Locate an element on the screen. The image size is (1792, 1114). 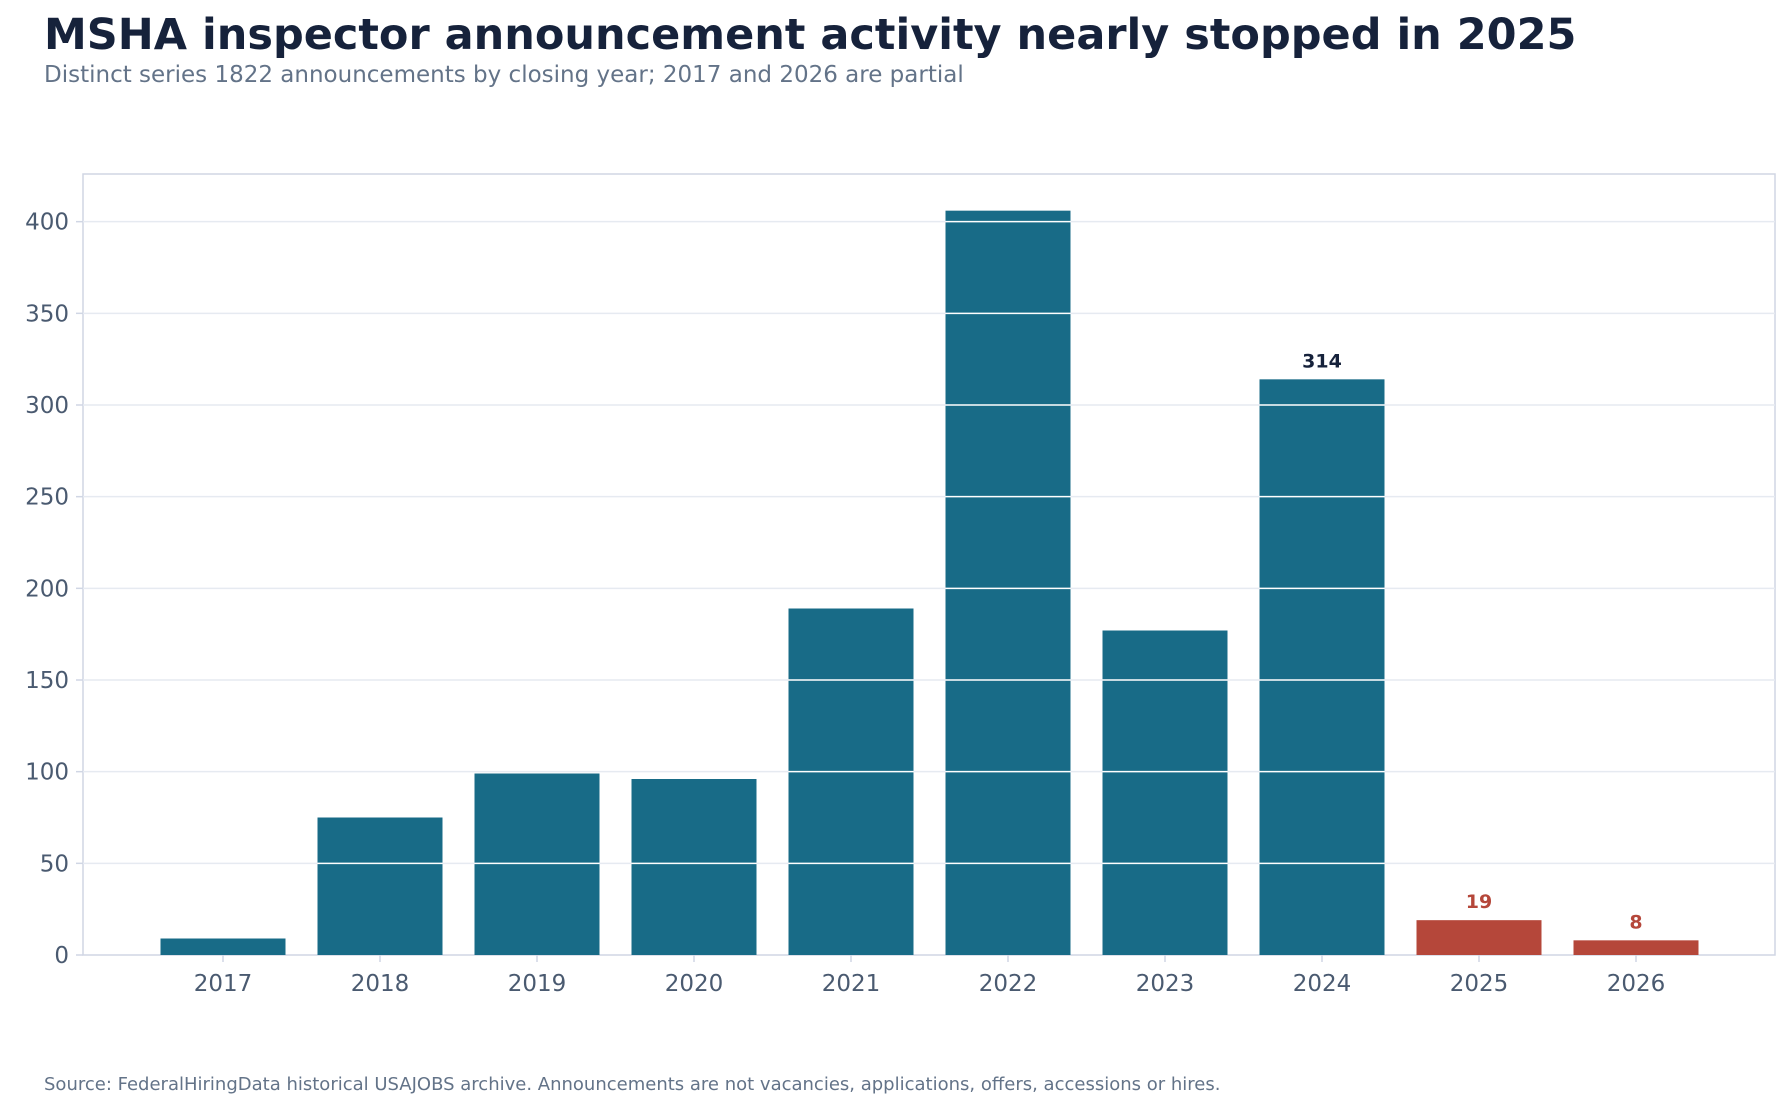
x-tick-label: 2026 is located at coordinates (1636, 984).